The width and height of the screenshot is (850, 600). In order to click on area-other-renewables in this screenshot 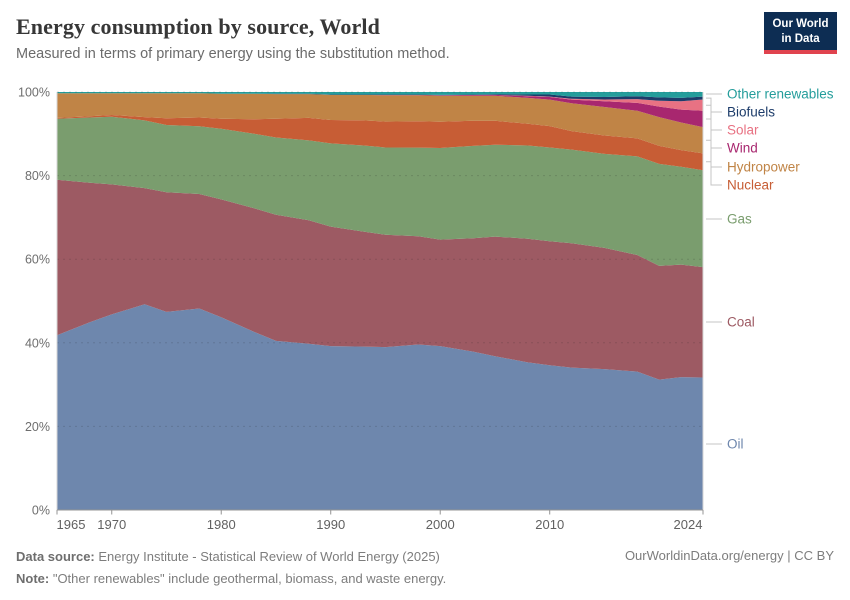, I will do `click(380, 95)`.